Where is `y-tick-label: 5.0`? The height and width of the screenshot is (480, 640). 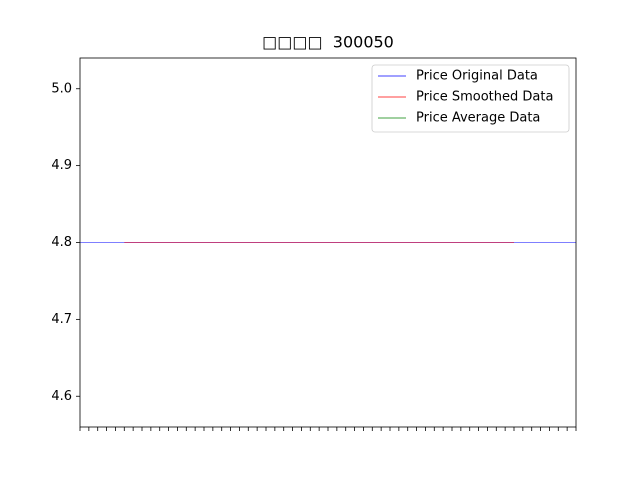
y-tick-label: 5.0 is located at coordinates (61, 88).